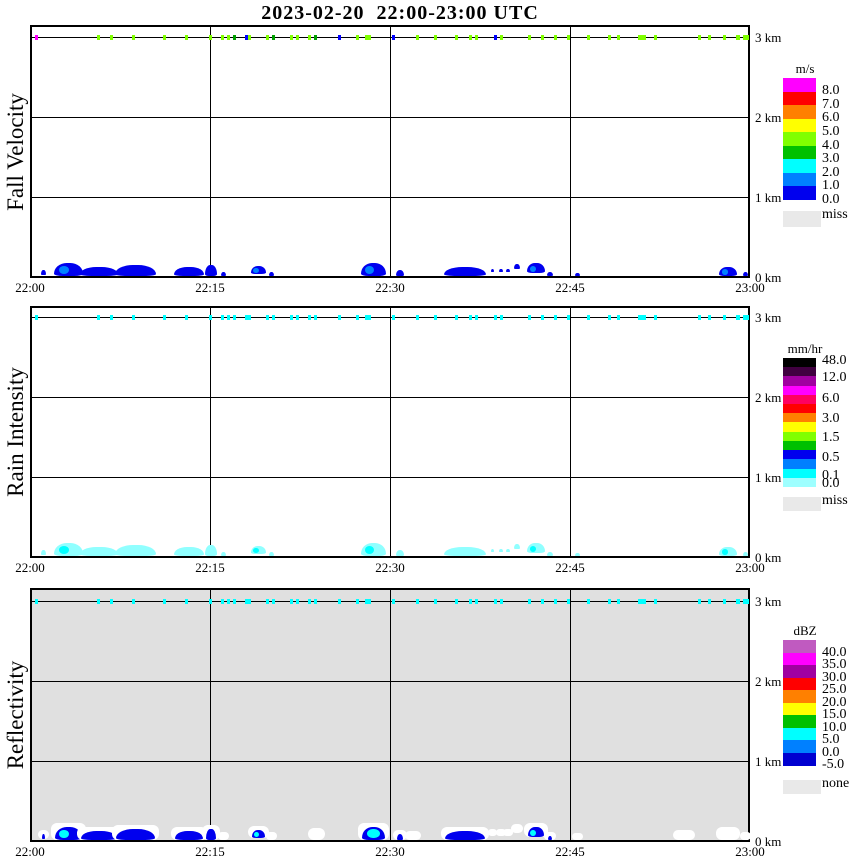 This screenshot has width=850, height=868. What do you see at coordinates (831, 457) in the screenshot?
I see `colorbar-value-label: 0.5` at bounding box center [831, 457].